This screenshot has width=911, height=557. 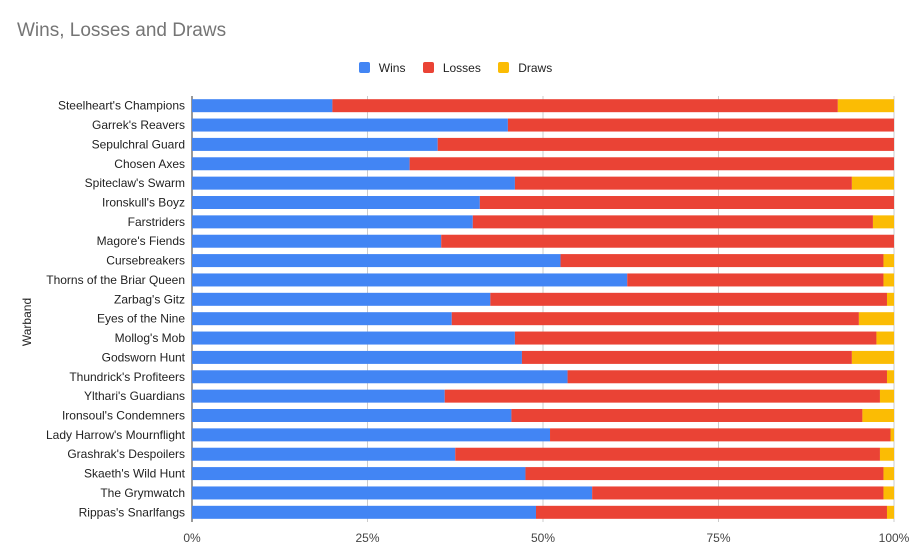 What do you see at coordinates (142, 493) in the screenshot?
I see `y-tick-label: The Grymwatch` at bounding box center [142, 493].